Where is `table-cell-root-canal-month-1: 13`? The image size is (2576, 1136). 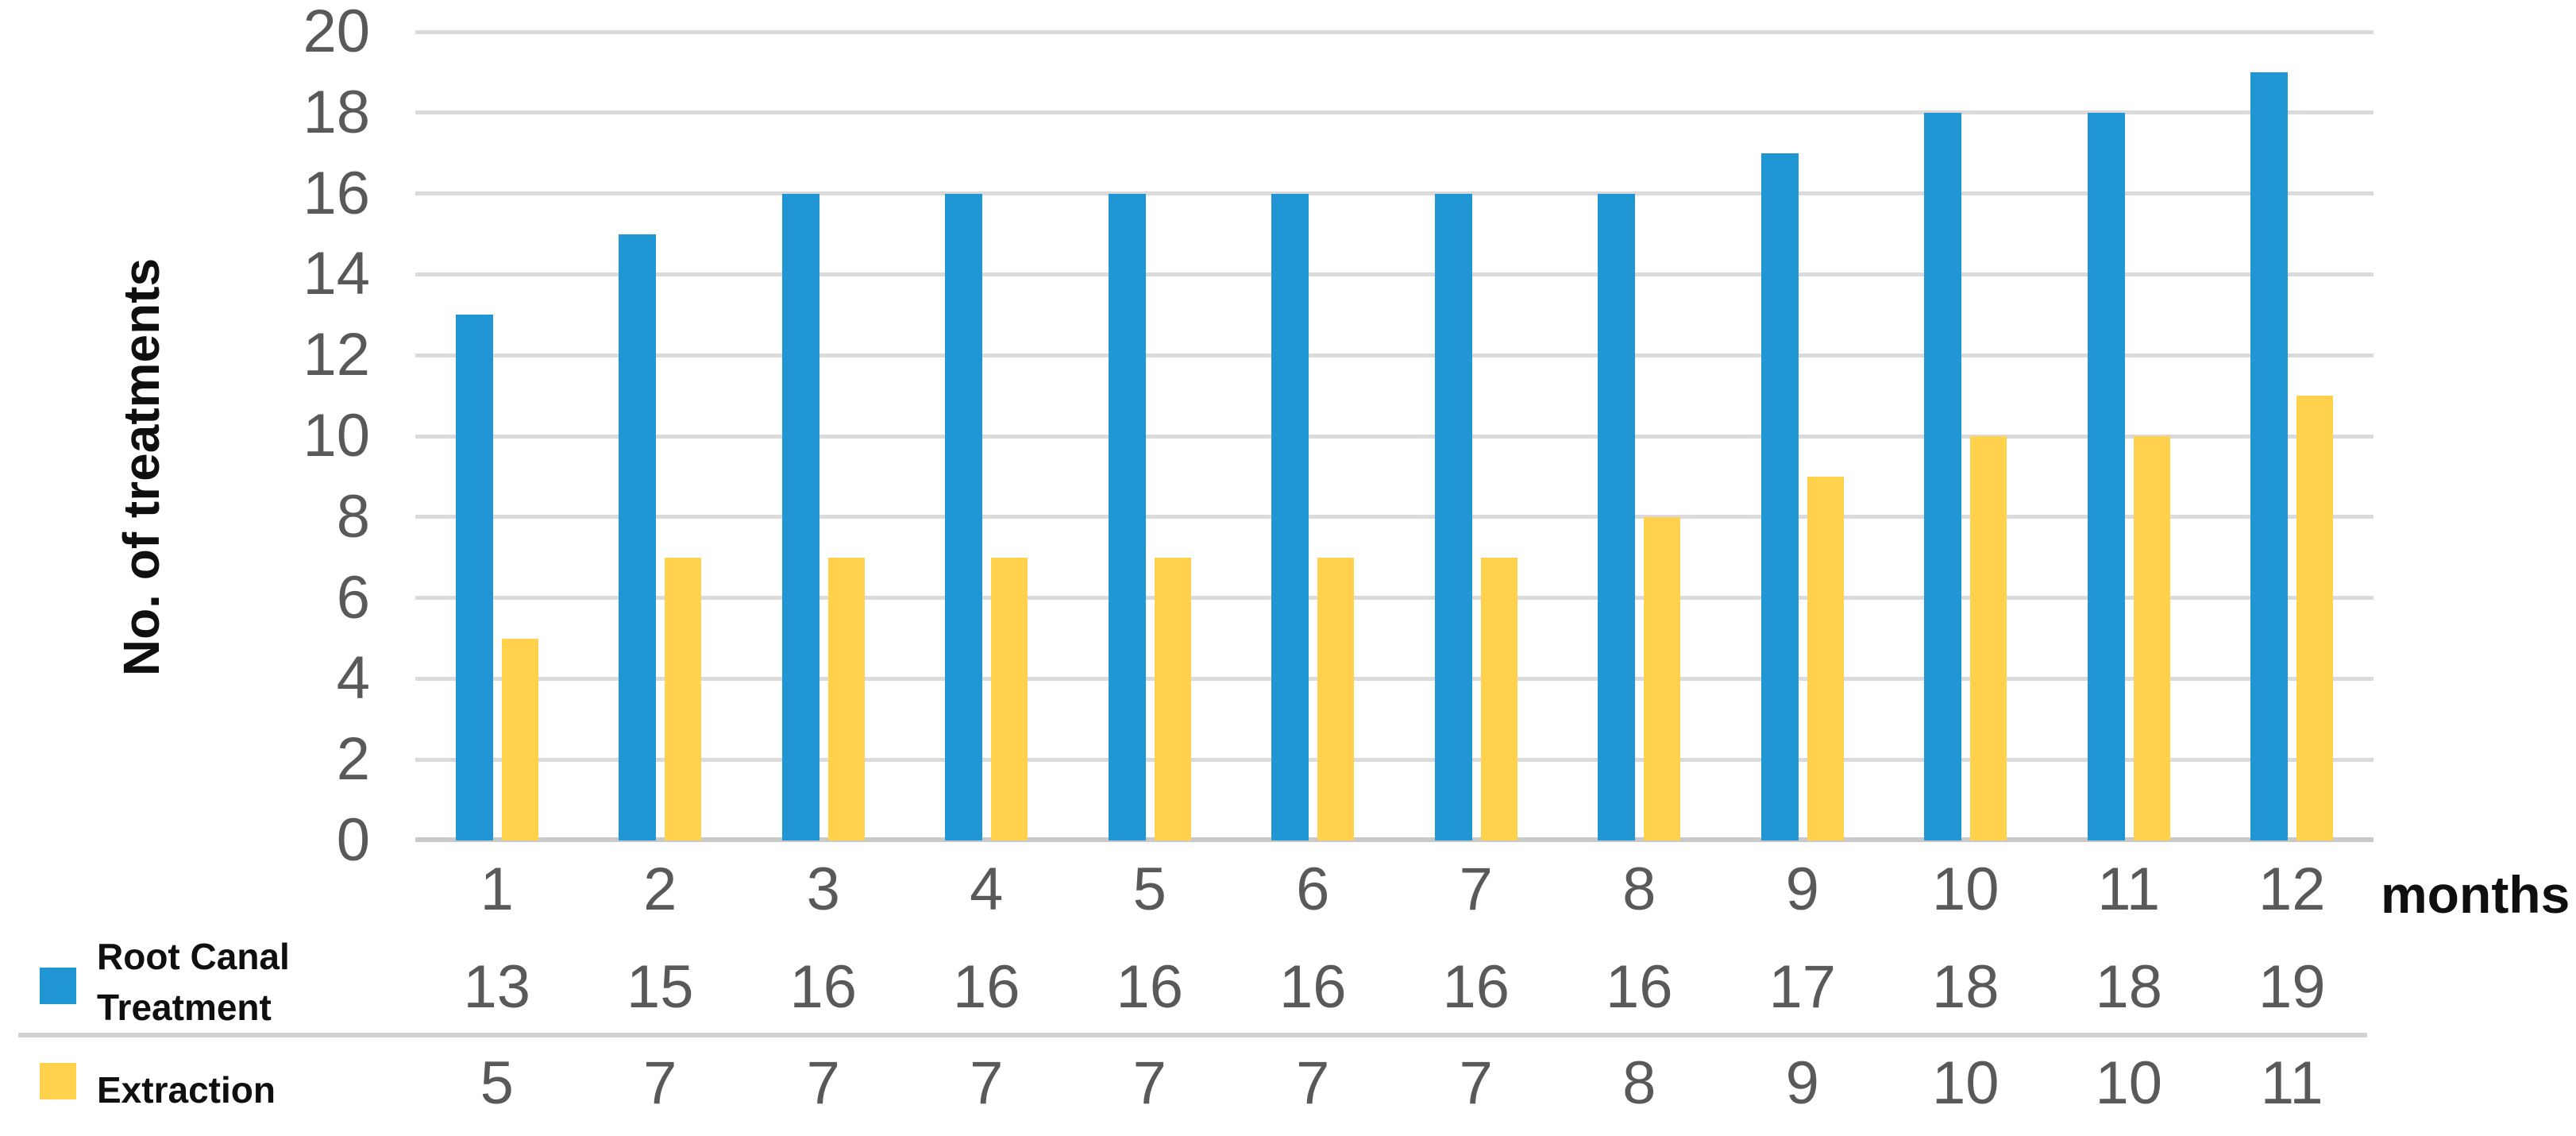 table-cell-root-canal-month-1: 13 is located at coordinates (497, 987).